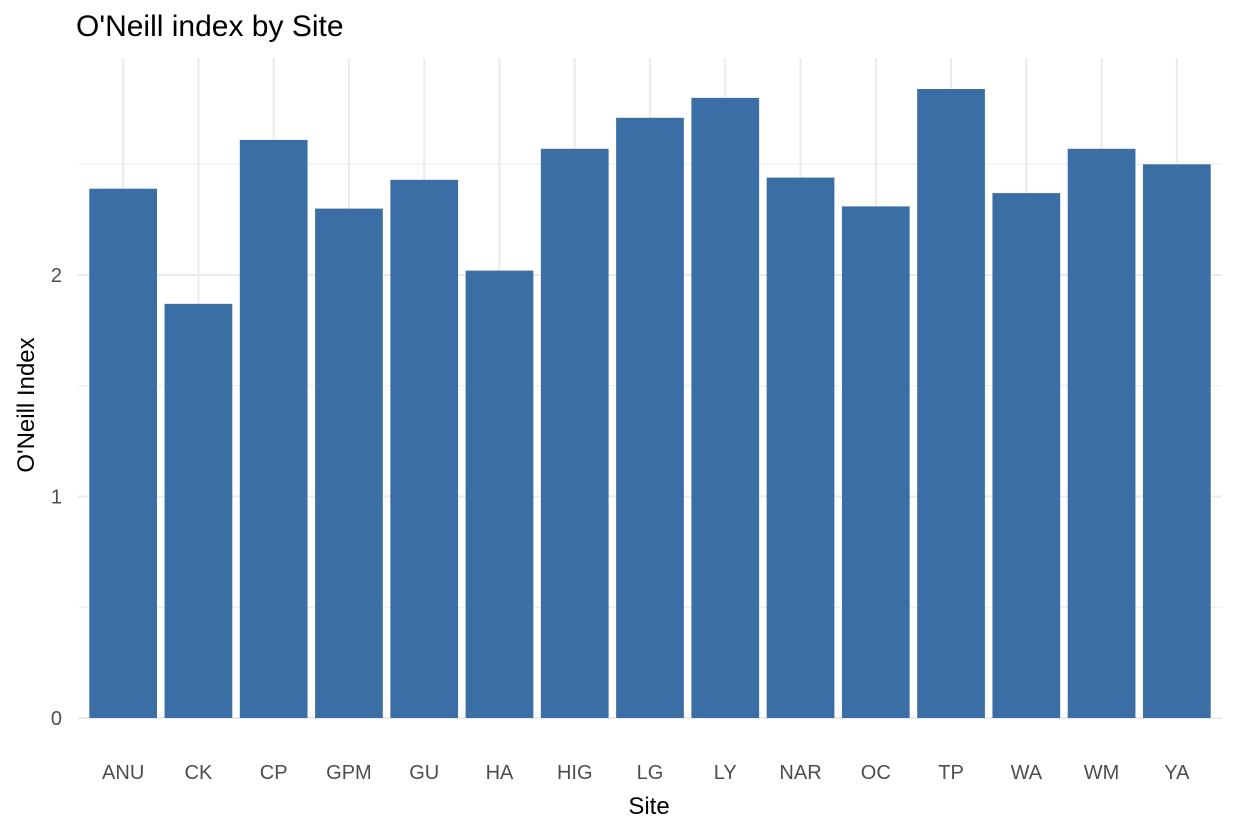 The height and width of the screenshot is (834, 1238). Describe the element at coordinates (349, 463) in the screenshot. I see `bar-gpm` at that location.